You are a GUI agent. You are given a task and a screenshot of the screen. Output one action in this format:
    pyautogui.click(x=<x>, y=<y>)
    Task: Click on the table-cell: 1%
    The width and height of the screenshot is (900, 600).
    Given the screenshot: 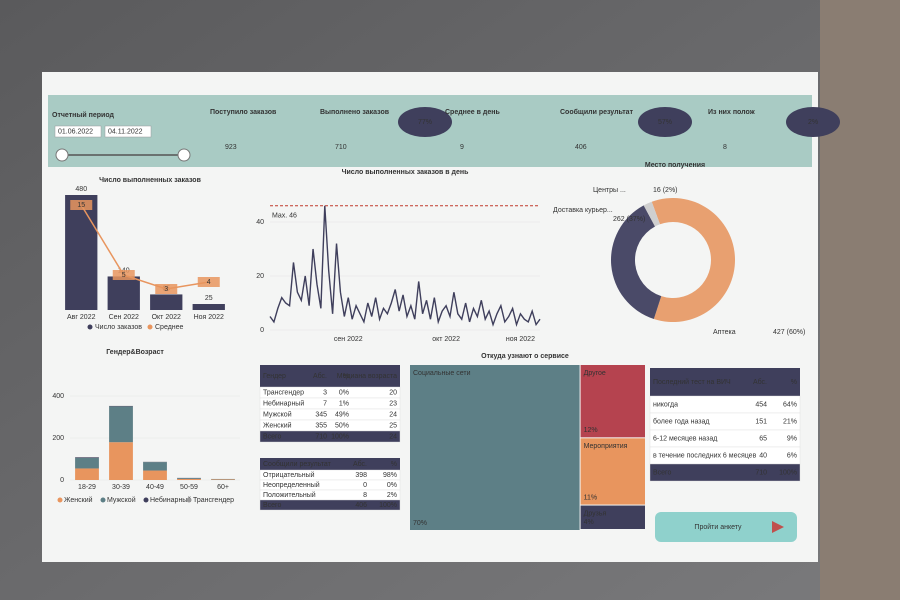 What is the action you would take?
    pyautogui.click(x=344, y=403)
    